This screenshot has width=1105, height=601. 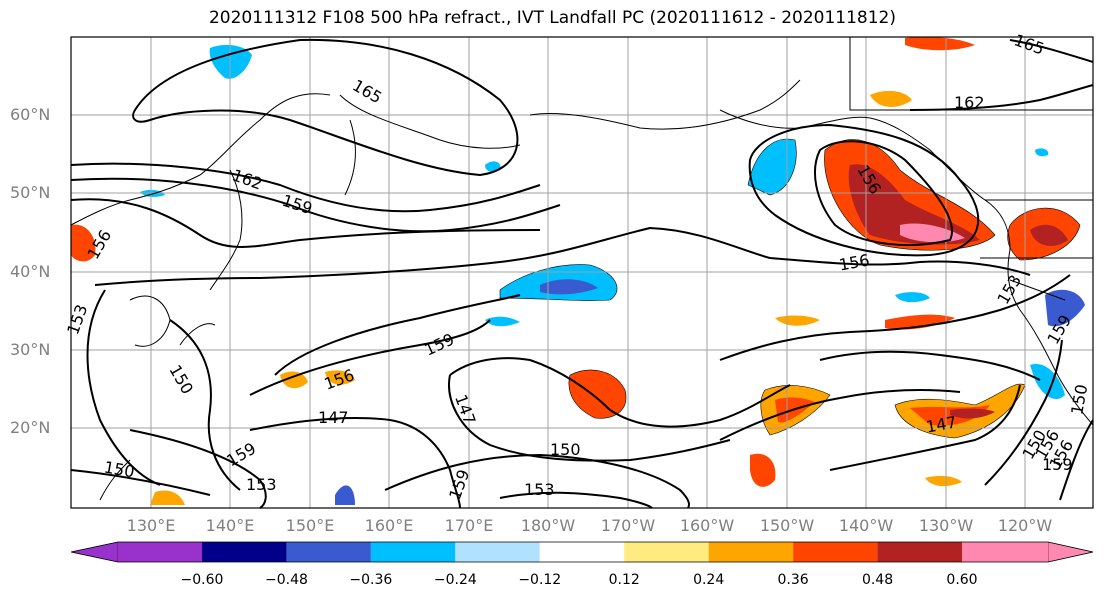 I want to click on colorbar-tick-label: −0.48, so click(x=286, y=580).